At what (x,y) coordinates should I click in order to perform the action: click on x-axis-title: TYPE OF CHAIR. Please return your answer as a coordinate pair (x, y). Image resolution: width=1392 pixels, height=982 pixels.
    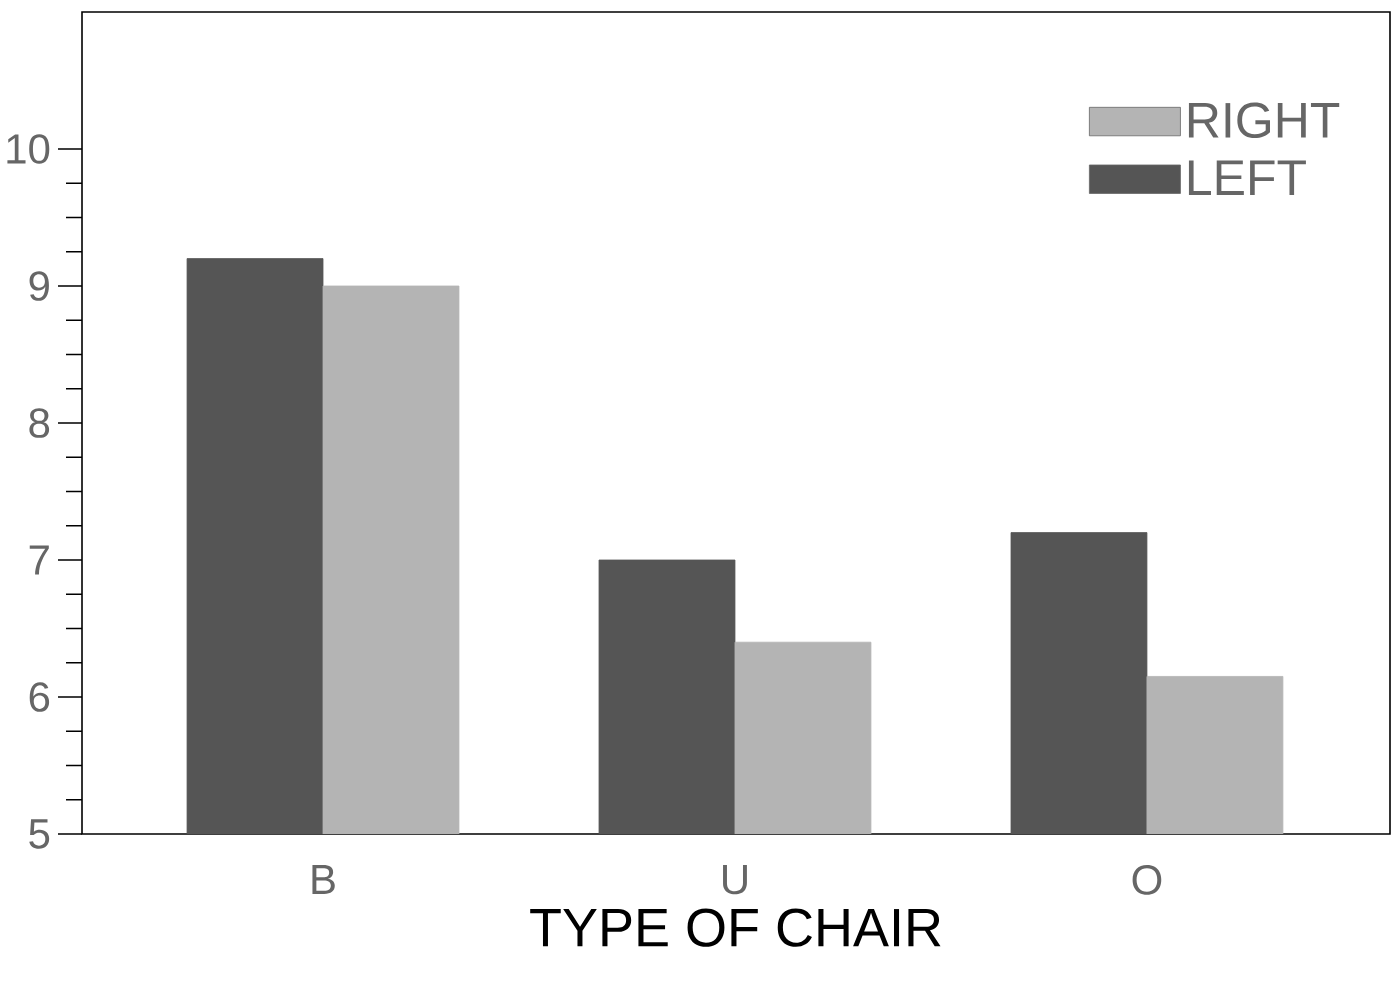
    Looking at the image, I should click on (735, 927).